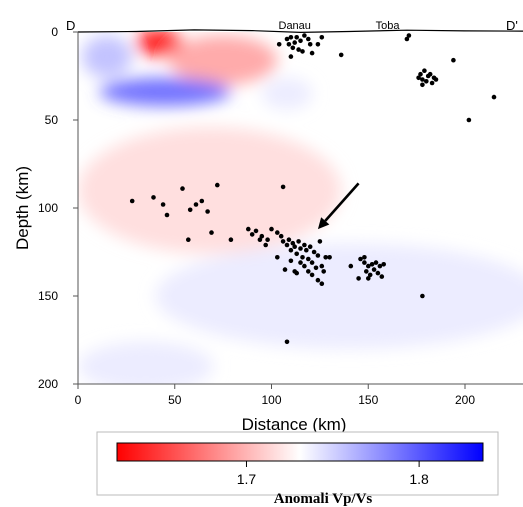 The image size is (523, 507). What do you see at coordinates (52, 120) in the screenshot?
I see `y-tick-label: 50` at bounding box center [52, 120].